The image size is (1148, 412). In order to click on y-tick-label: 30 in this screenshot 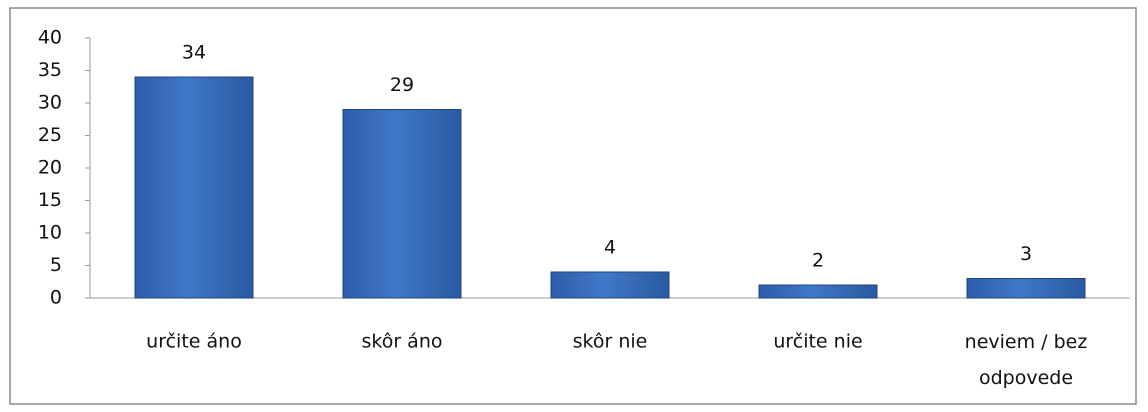, I will do `click(50, 103)`.